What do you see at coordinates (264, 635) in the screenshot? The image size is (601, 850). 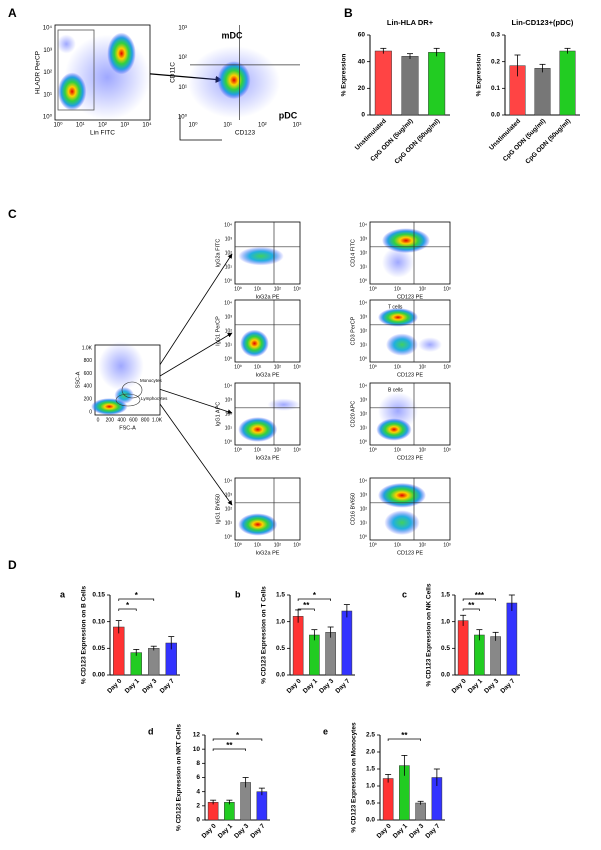 I see `y-axis-label: % CD123 Expression on T Cells` at bounding box center [264, 635].